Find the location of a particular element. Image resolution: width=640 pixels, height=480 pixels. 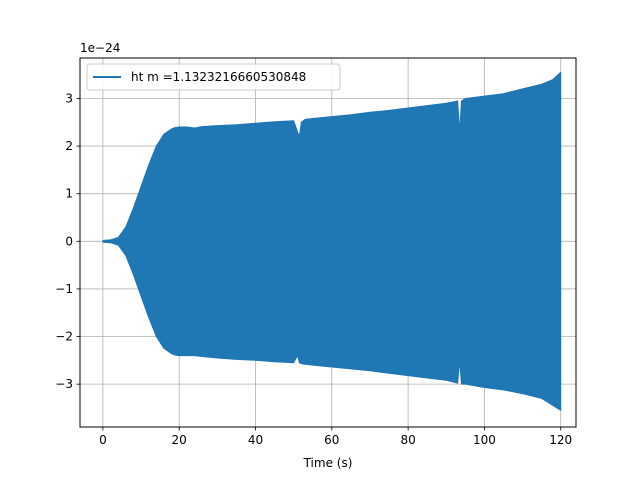

y-tick-label: 0 is located at coordinates (69, 241).